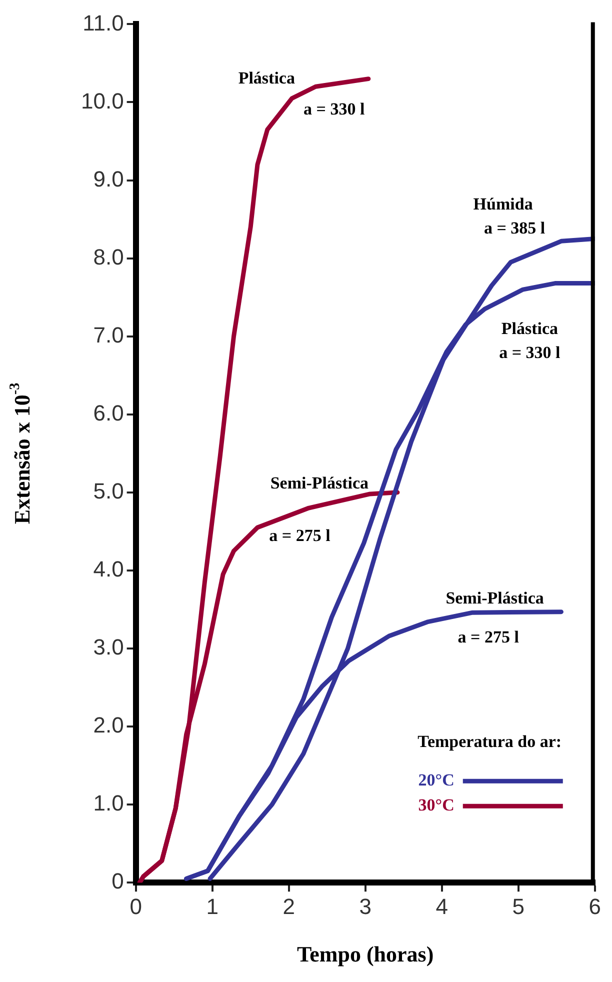 The image size is (612, 982). What do you see at coordinates (118, 881) in the screenshot?
I see `y-tick-label: 0` at bounding box center [118, 881].